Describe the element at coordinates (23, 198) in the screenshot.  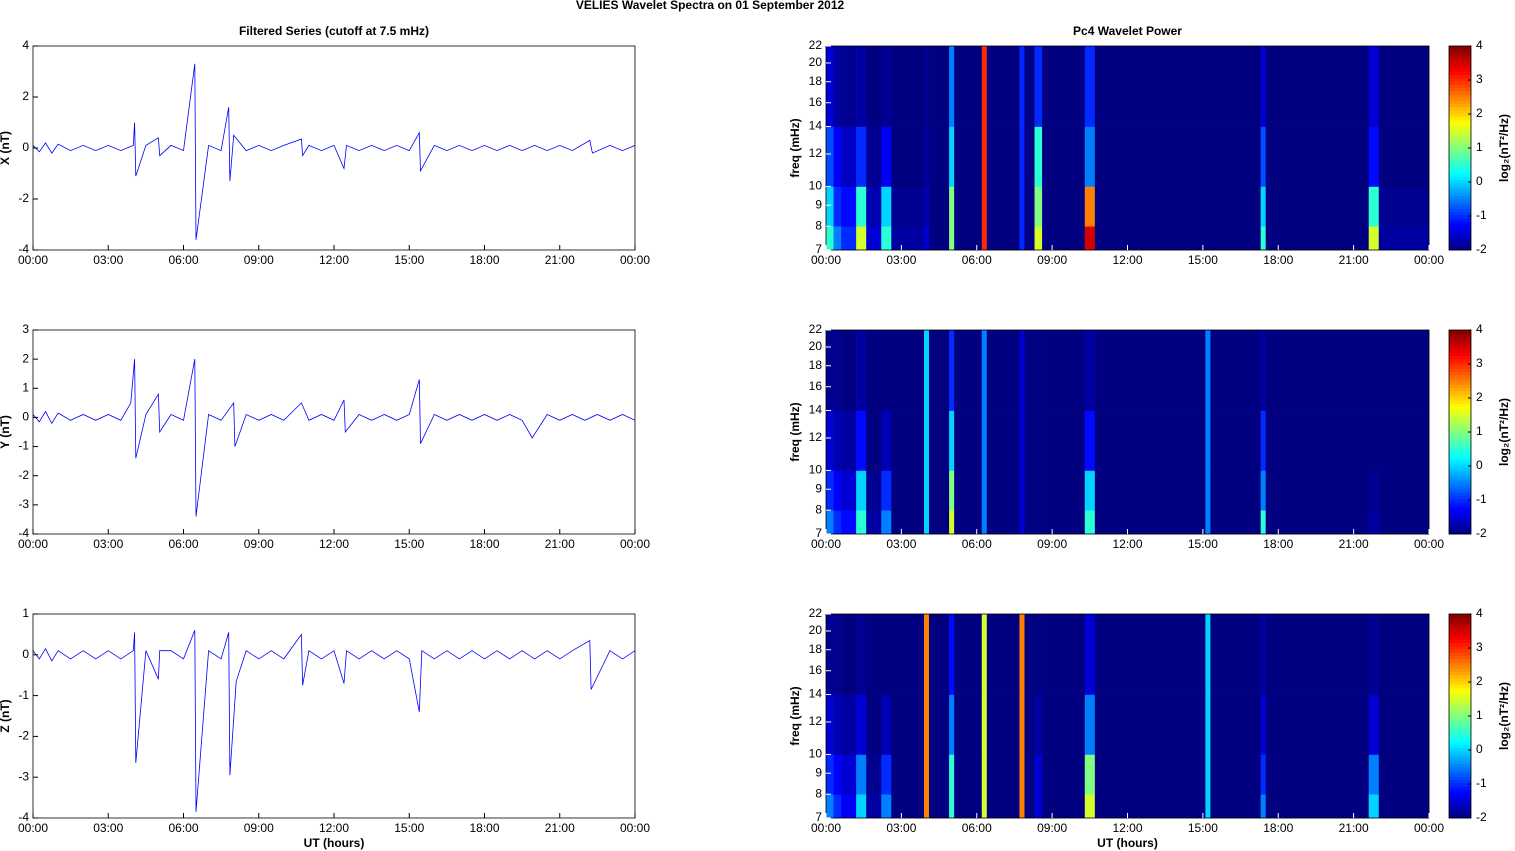
I see `y-tick-label: -2` at that location.